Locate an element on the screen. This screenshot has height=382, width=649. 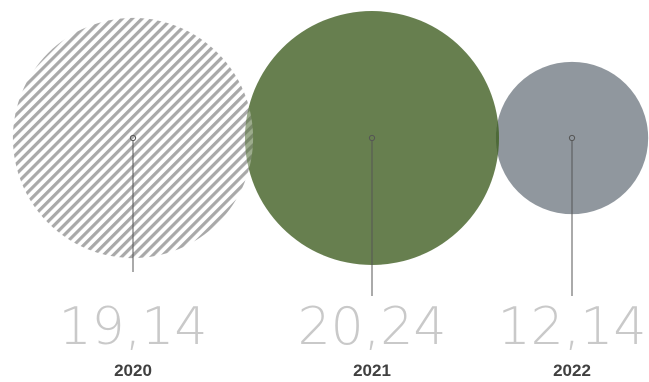
year-label-2022: 2022 is located at coordinates (572, 370).